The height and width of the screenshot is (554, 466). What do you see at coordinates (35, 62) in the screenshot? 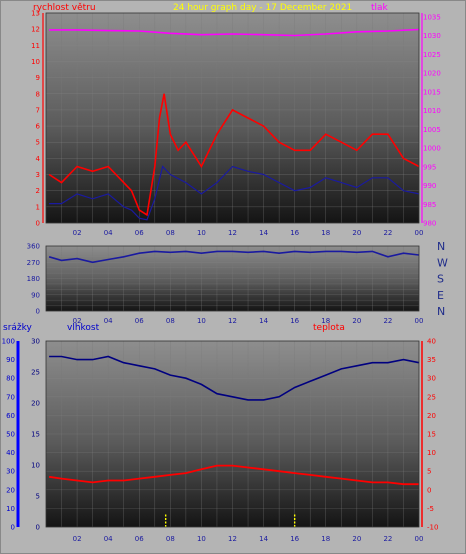
I see `wind-tick-label: 10` at bounding box center [35, 62].